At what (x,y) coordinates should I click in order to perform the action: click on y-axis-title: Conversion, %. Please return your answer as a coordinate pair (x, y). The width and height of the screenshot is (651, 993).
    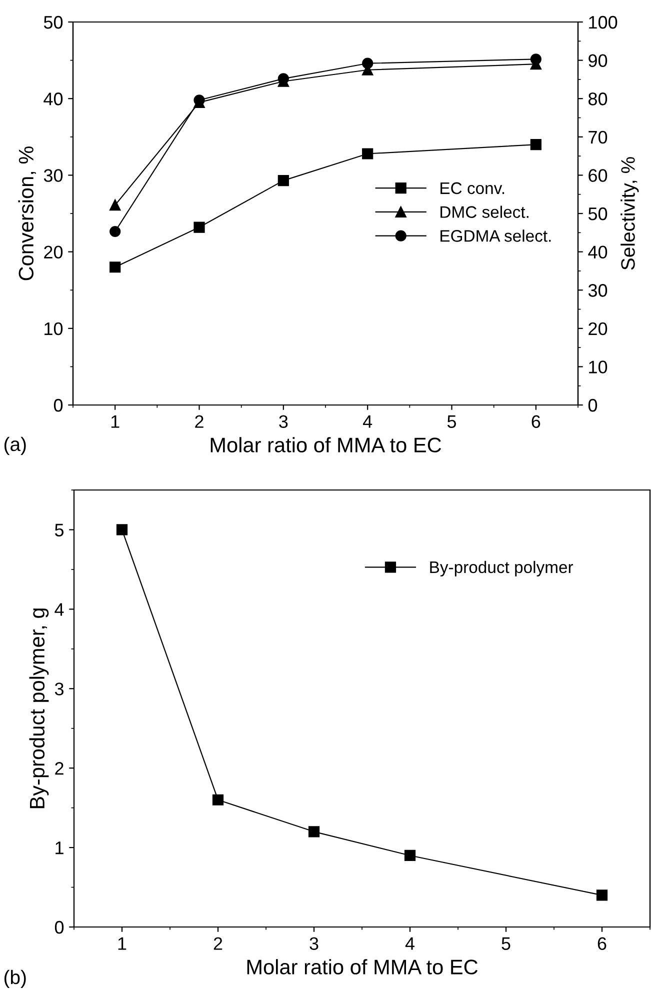
    Looking at the image, I should click on (27, 213).